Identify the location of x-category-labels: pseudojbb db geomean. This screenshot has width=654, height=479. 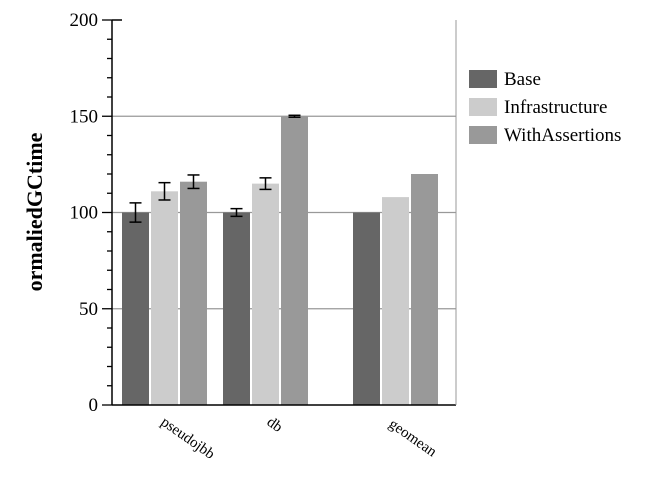
(299, 438).